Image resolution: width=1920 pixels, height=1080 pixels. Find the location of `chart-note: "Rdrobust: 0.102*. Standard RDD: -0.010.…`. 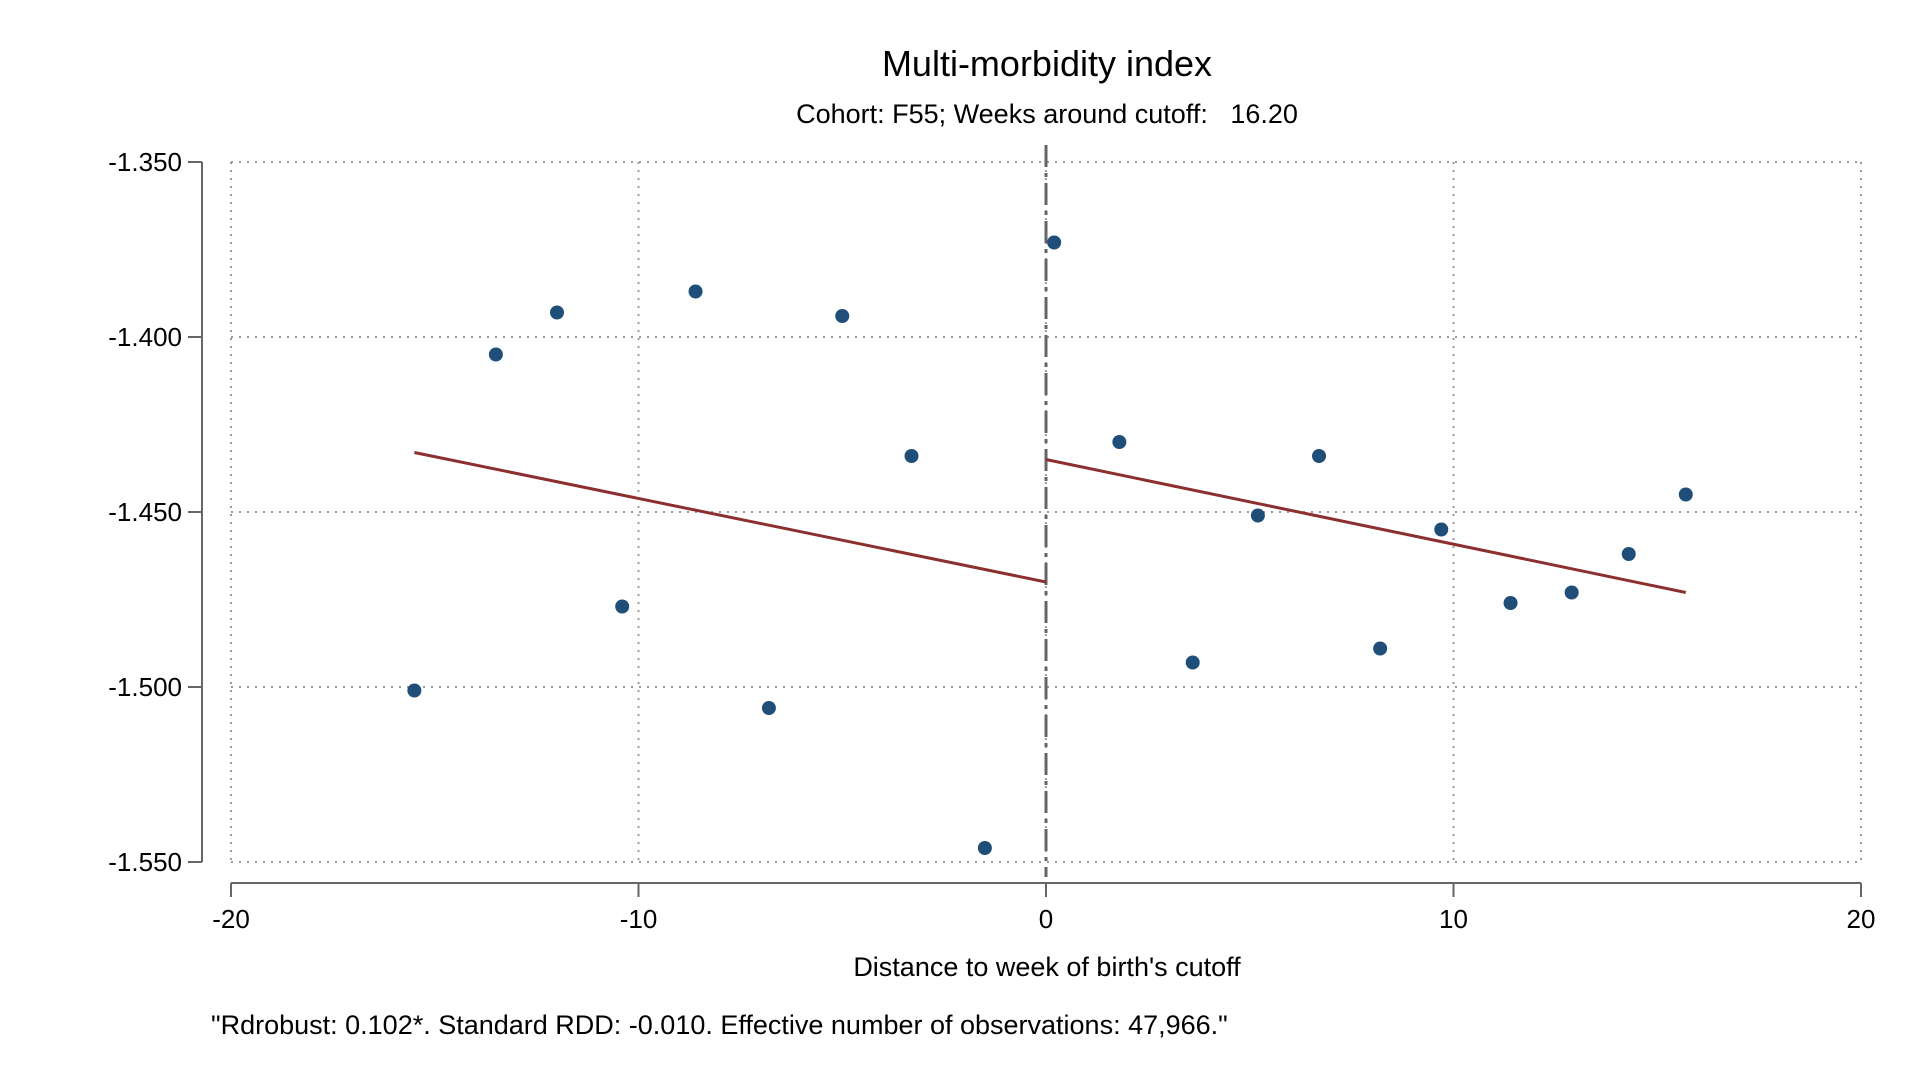

chart-note: "Rdrobust: 0.102*. Standard RDD: -0.010.… is located at coordinates (719, 1025).